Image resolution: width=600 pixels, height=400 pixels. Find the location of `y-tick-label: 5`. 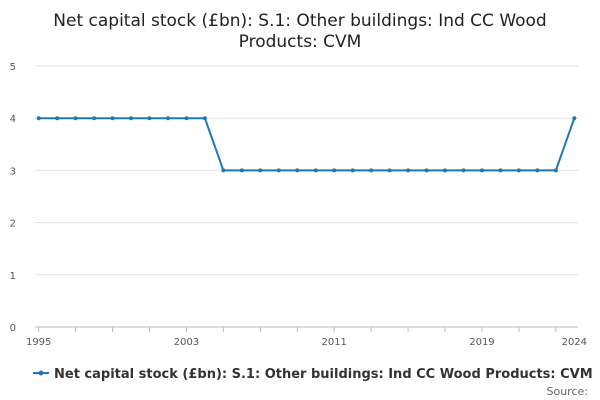

y-tick-label: 5 is located at coordinates (13, 67).